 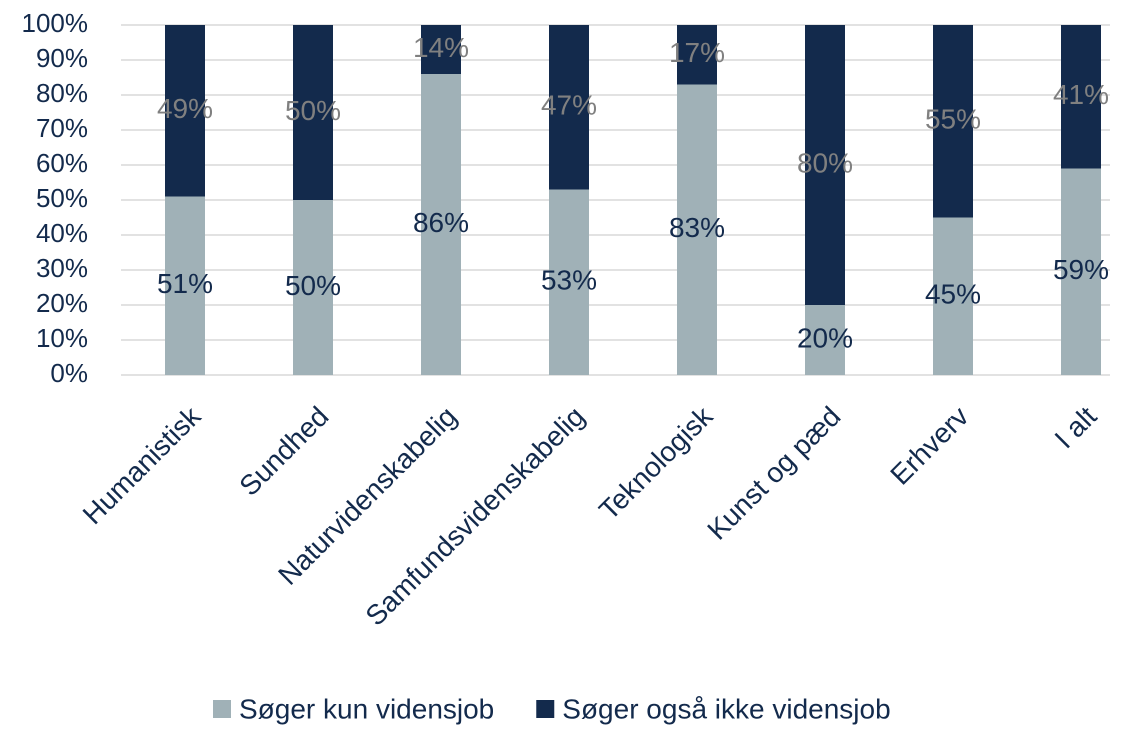 I want to click on data-label: 86%, so click(x=441, y=222).